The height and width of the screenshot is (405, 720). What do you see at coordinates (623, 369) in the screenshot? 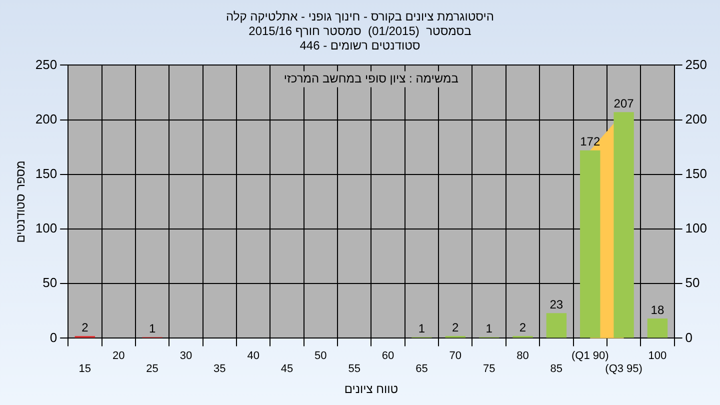
I see `x-tick-label: (Q3 95)` at bounding box center [623, 369].